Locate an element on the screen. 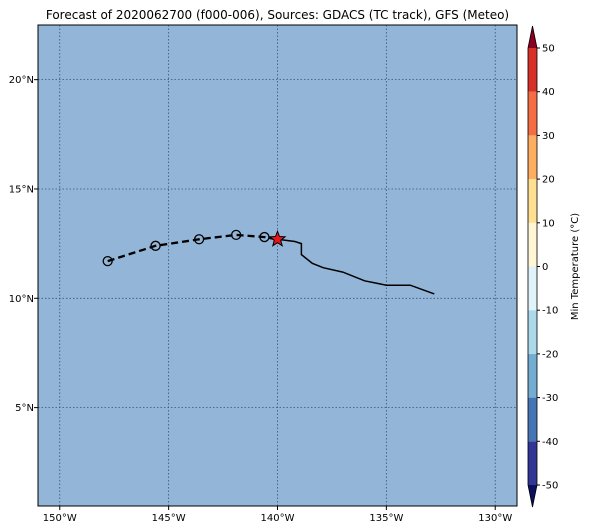 Image resolution: width=592 pixels, height=529 pixels. colorbar-tick-label: 30 is located at coordinates (548, 136).